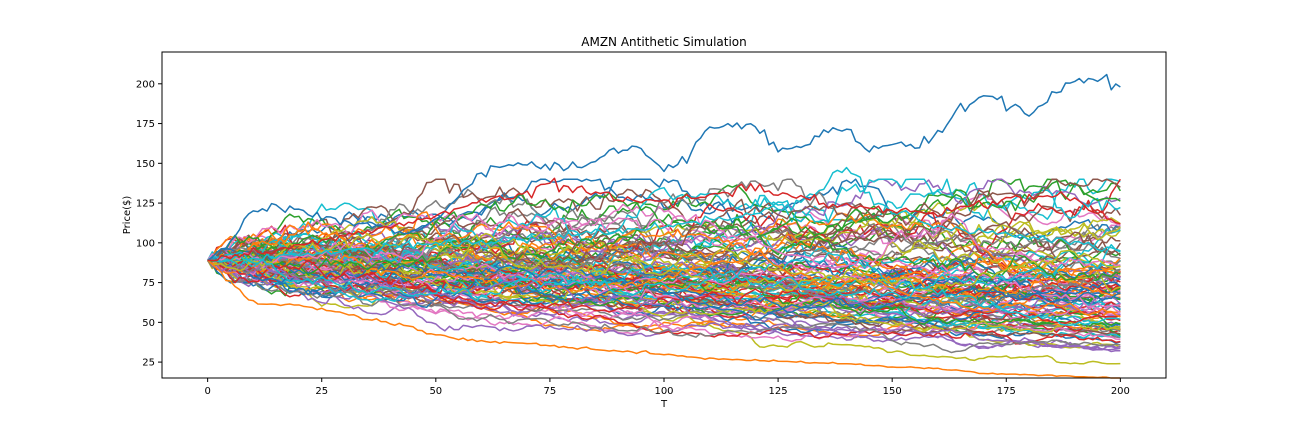  What do you see at coordinates (664, 42) in the screenshot?
I see `chart-title: AMZN Antithetic Simulation` at bounding box center [664, 42].